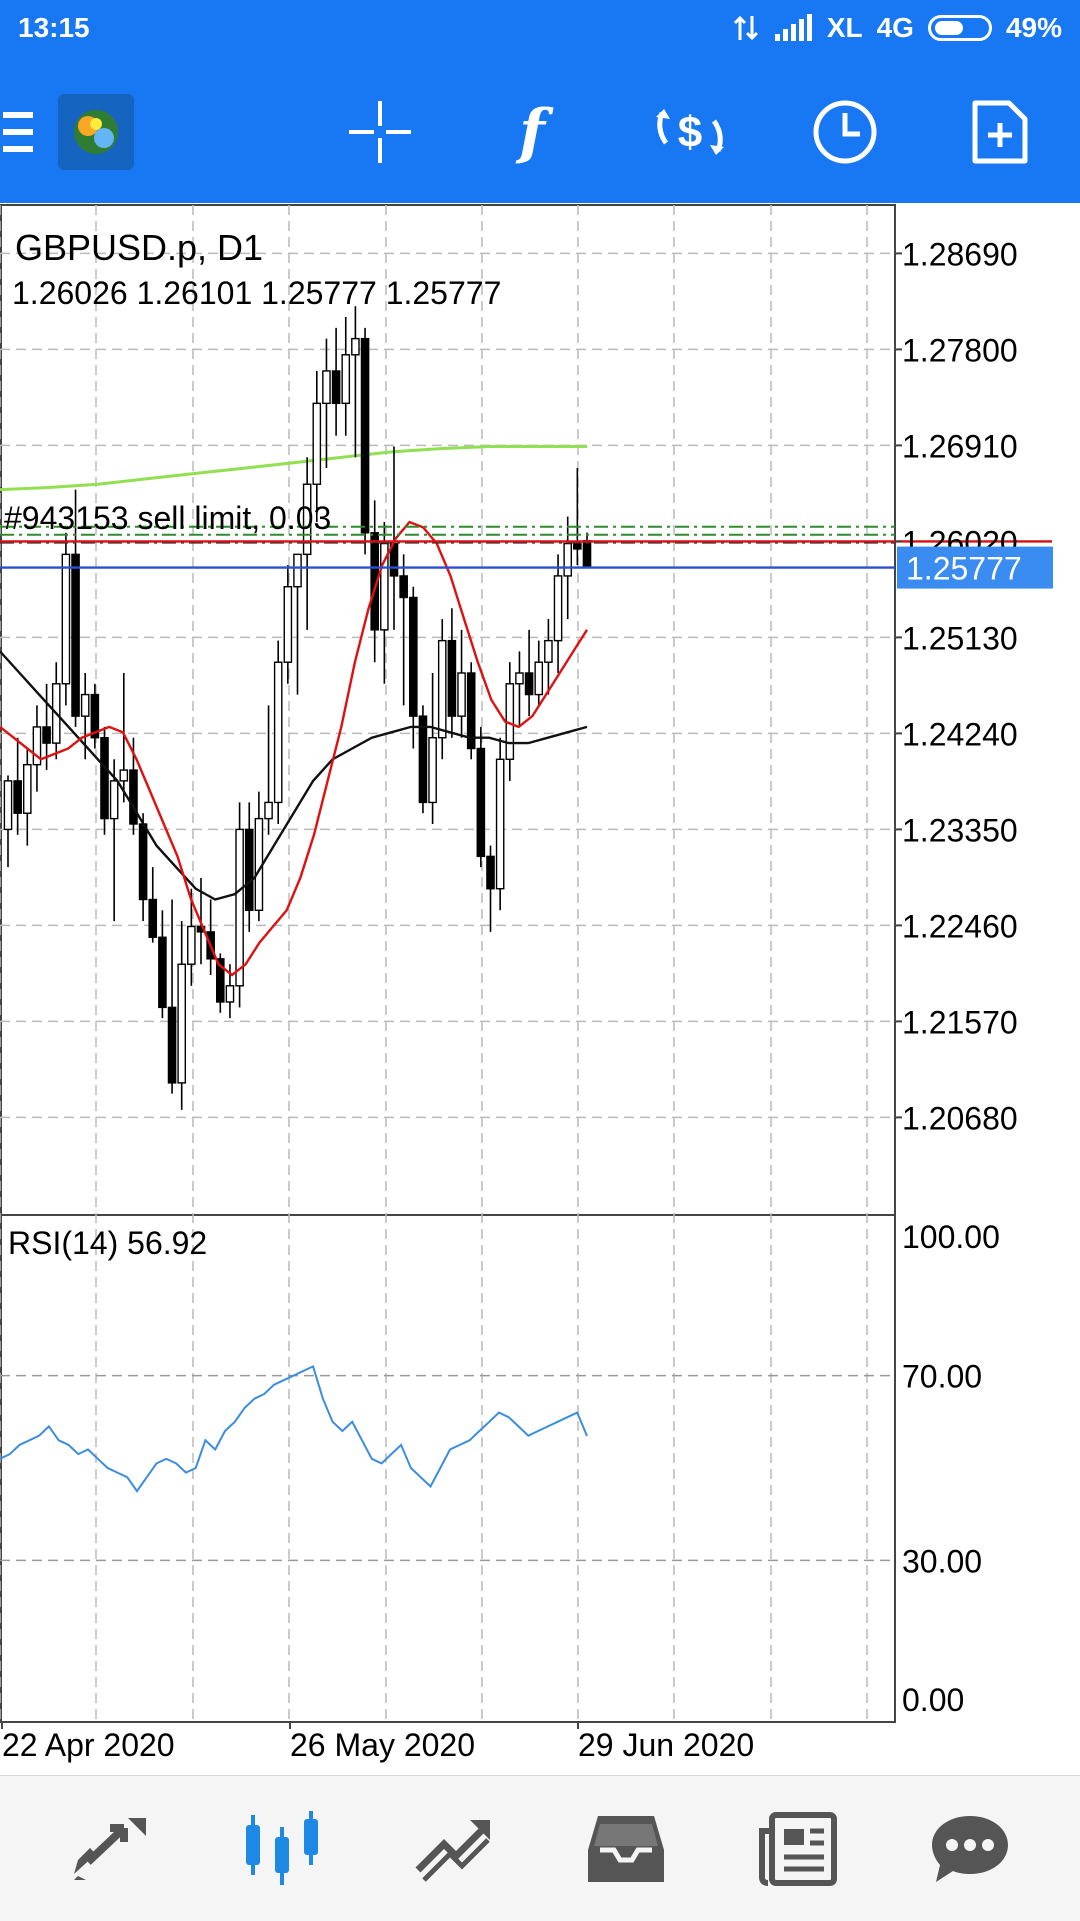  I want to click on price-tick-label: 1.23350, so click(960, 830).